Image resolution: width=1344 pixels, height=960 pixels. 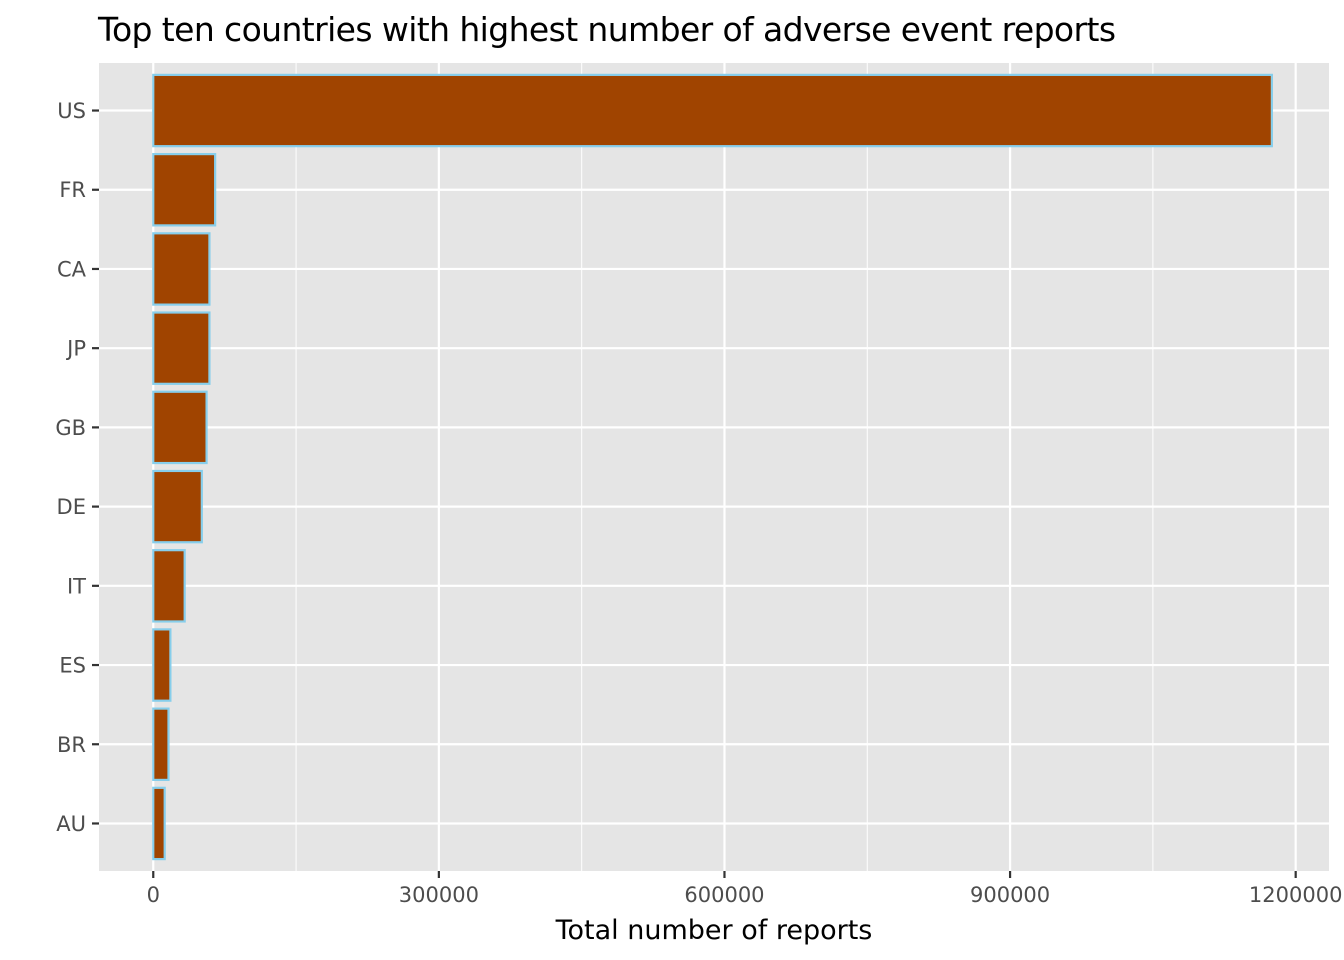 I want to click on x-tick-label: 900000, so click(x=1010, y=895).